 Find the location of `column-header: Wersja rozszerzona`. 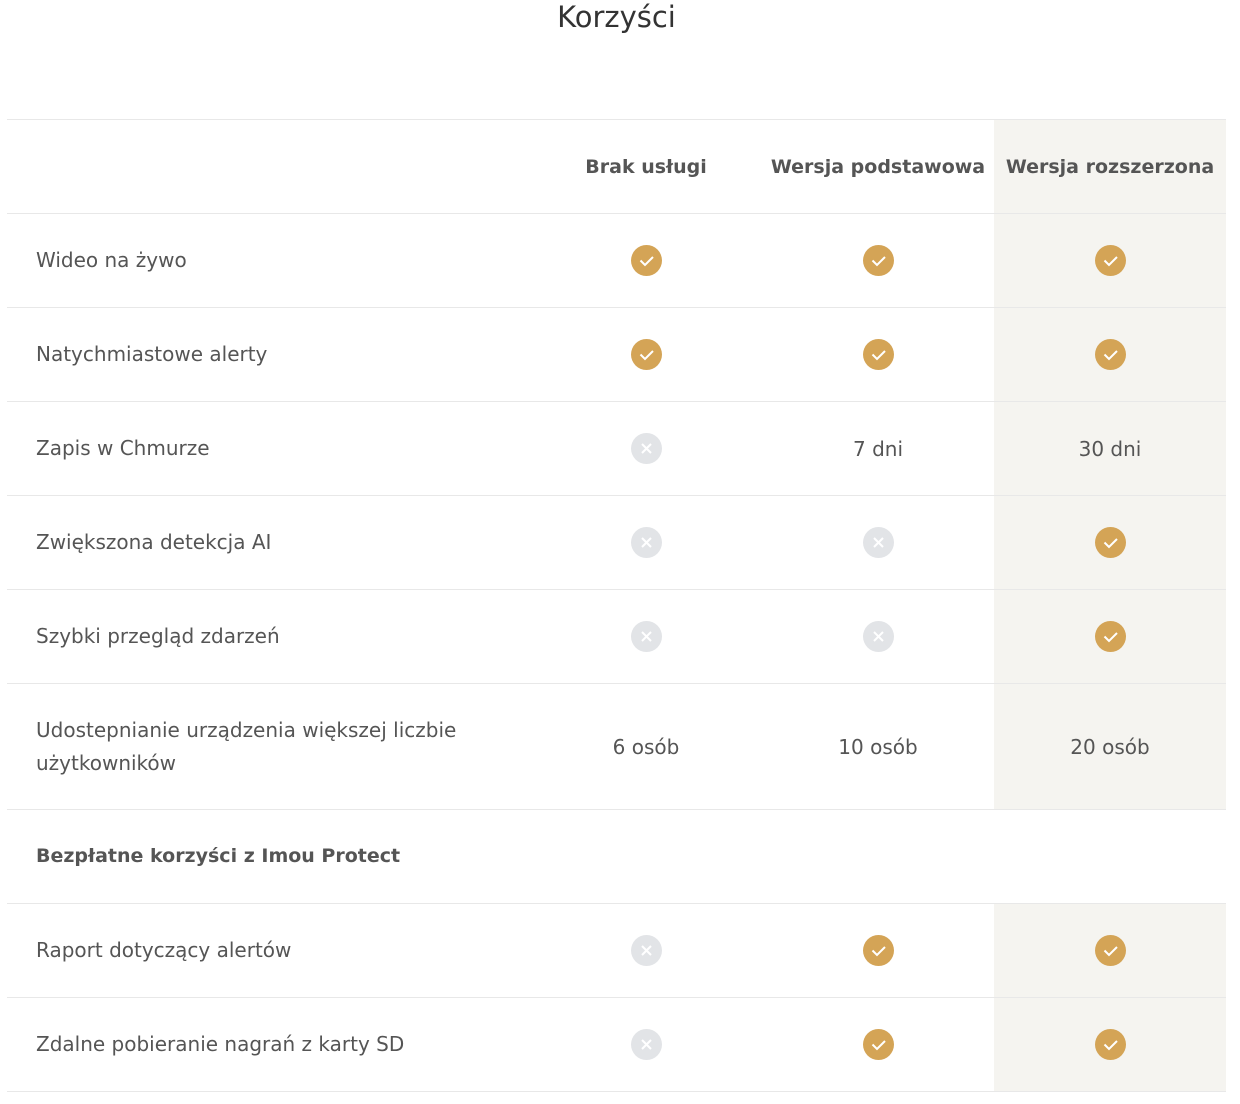

column-header: Wersja rozszerzona is located at coordinates (1110, 166).